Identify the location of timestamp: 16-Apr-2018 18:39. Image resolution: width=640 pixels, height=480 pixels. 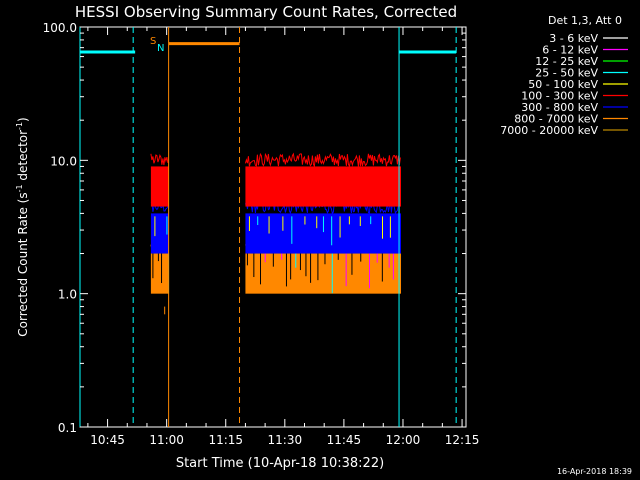
(594, 471).